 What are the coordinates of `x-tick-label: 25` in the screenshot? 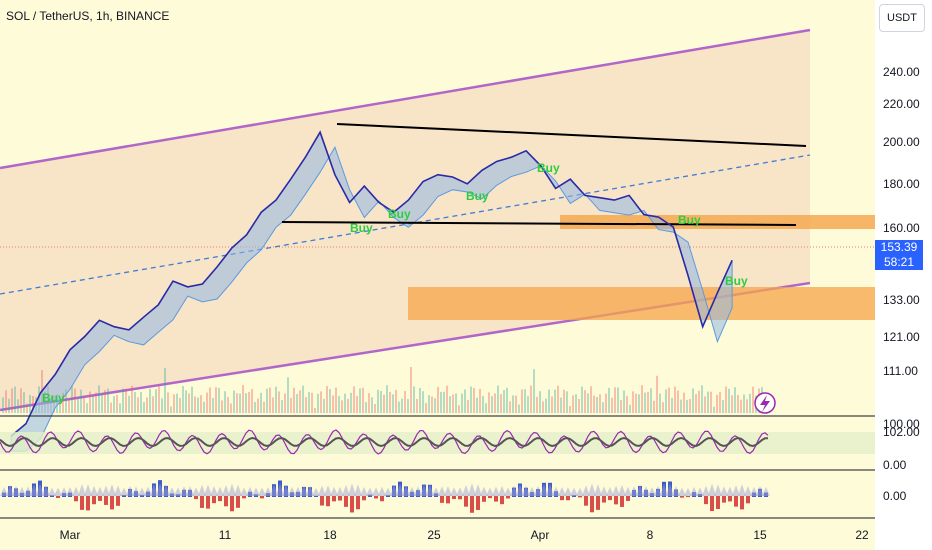 It's located at (434, 535).